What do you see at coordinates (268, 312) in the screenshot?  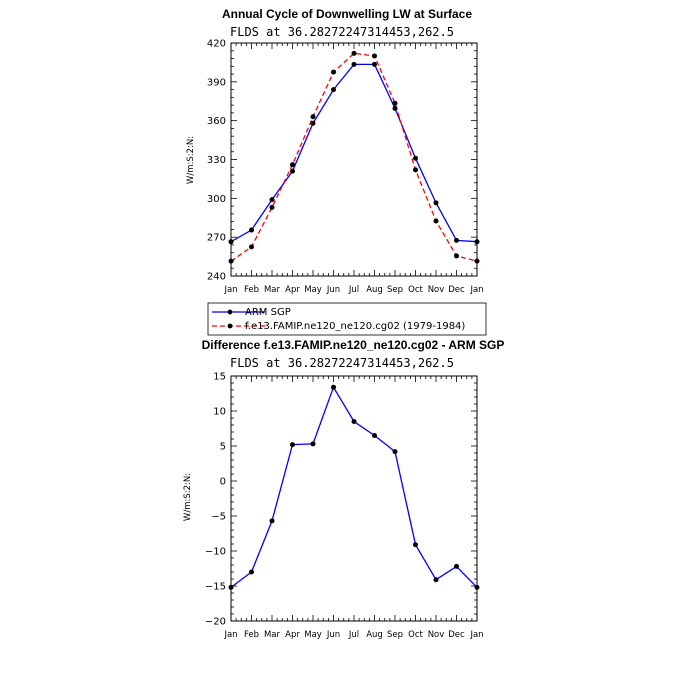 I see `legend-label-arm: ARM SGP` at bounding box center [268, 312].